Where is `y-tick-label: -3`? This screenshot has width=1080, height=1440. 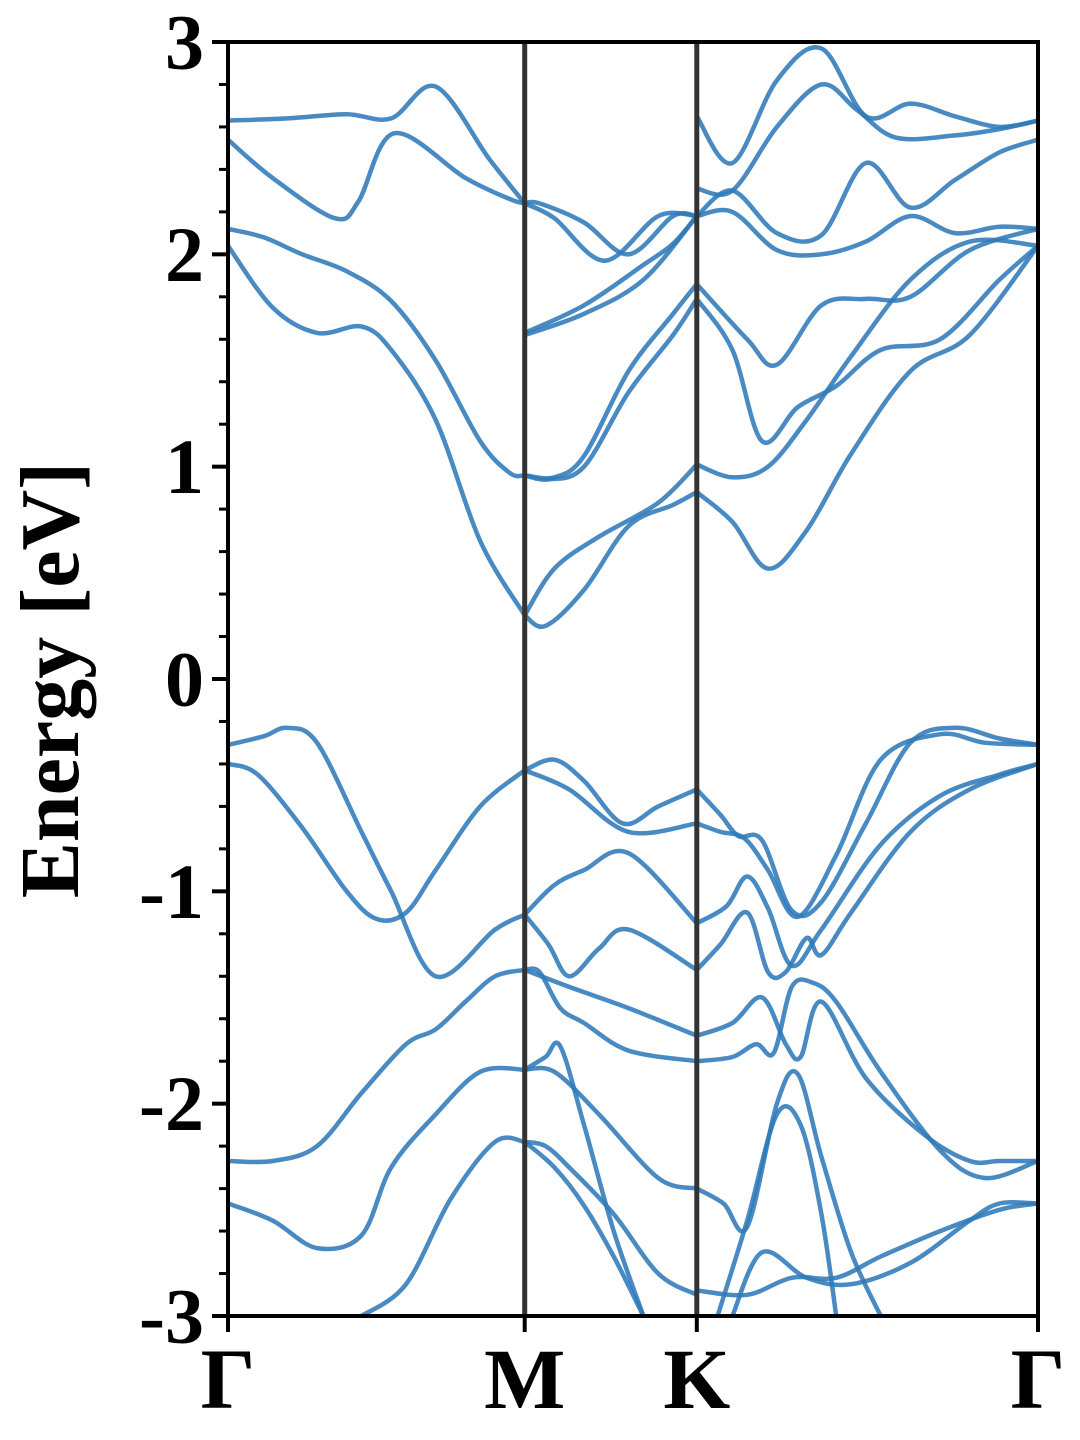 y-tick-label: -3 is located at coordinates (171, 1316).